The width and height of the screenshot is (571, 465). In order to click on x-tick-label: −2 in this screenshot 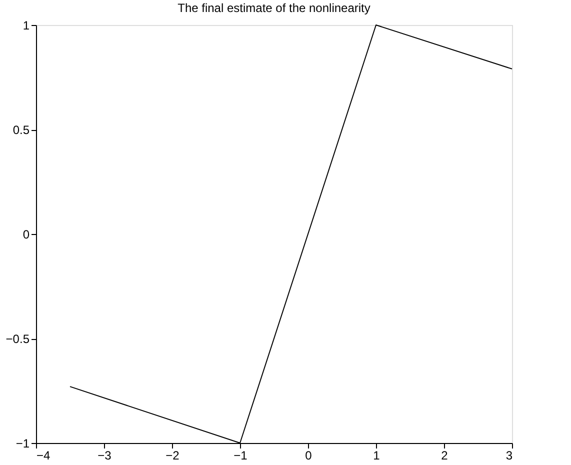, I will do `click(173, 455)`.